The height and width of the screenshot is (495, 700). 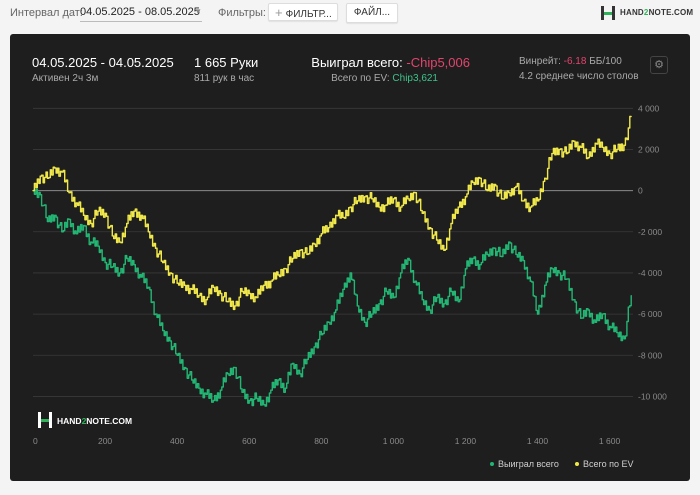 What do you see at coordinates (540, 61) in the screenshot?
I see `winrate-label: Винрейт:` at bounding box center [540, 61].